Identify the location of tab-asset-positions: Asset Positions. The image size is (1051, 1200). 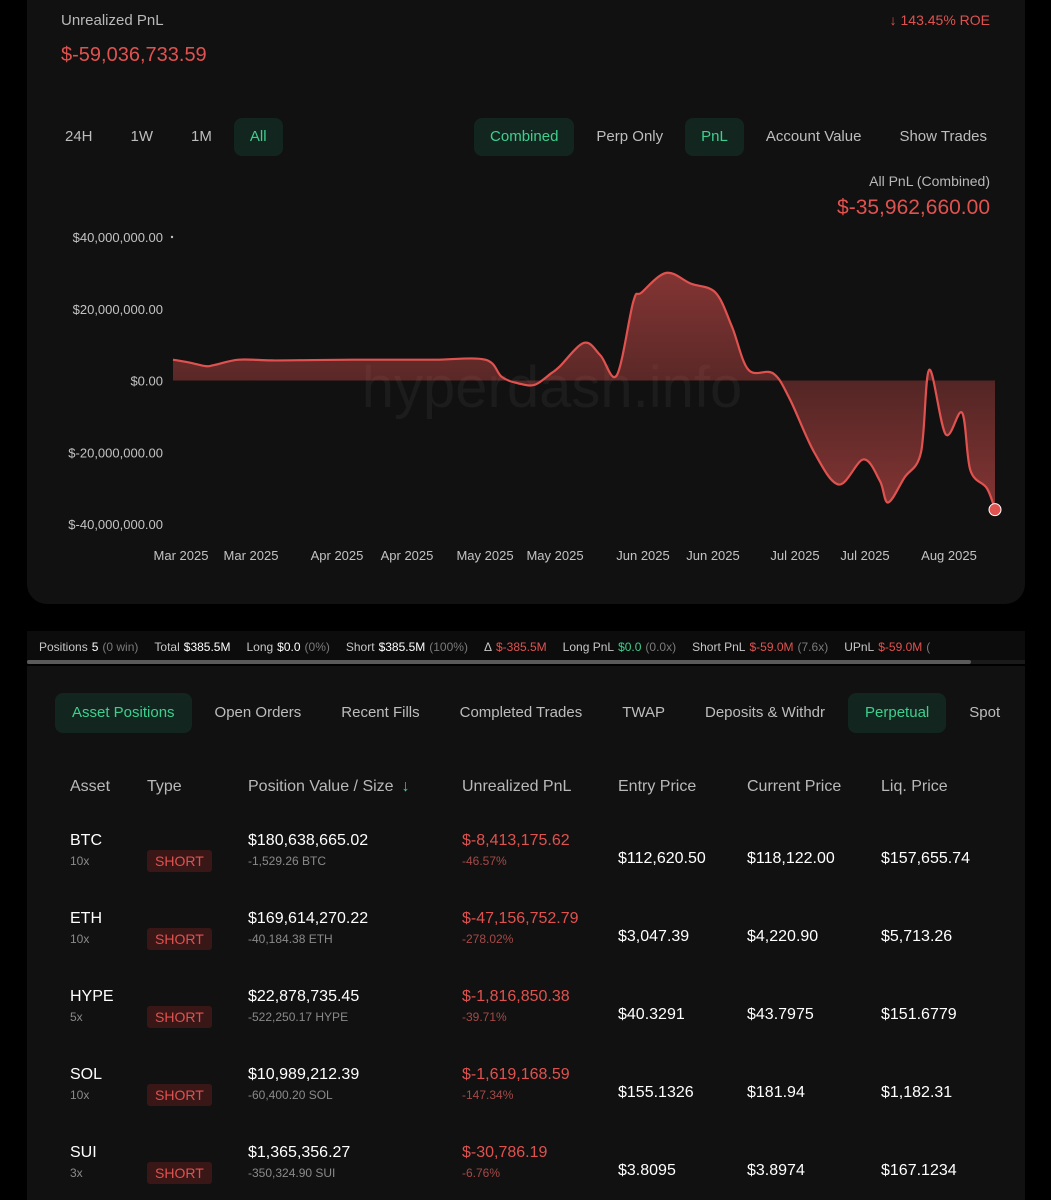
(123, 713).